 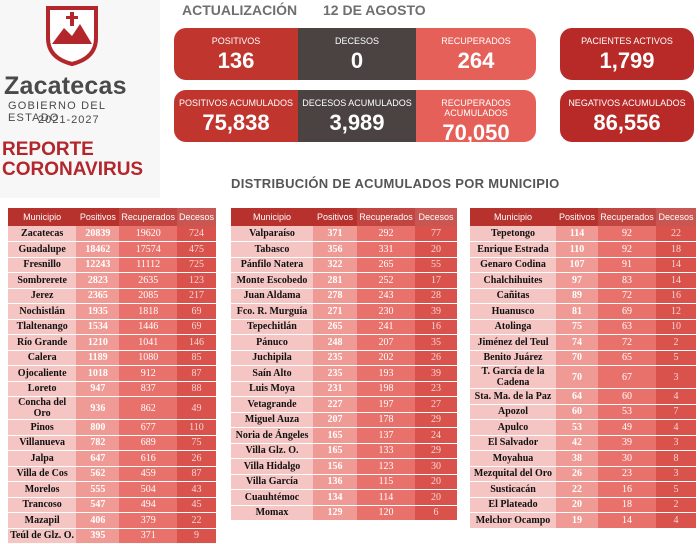 What do you see at coordinates (513, 505) in the screenshot?
I see `municipio-cell: El Plateado` at bounding box center [513, 505].